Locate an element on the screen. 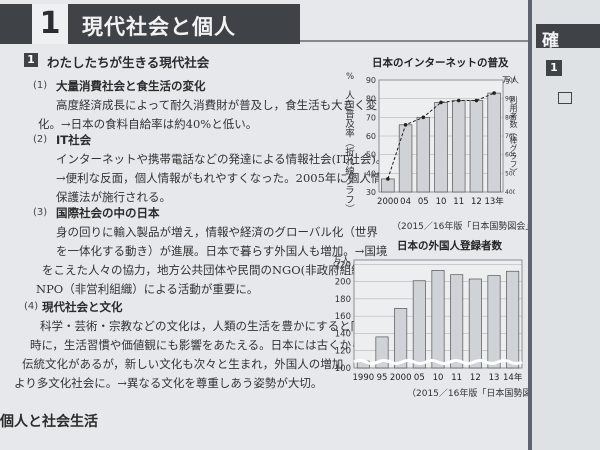 The width and height of the screenshot is (600, 450). chapter-number: 1 is located at coordinates (50, 24).